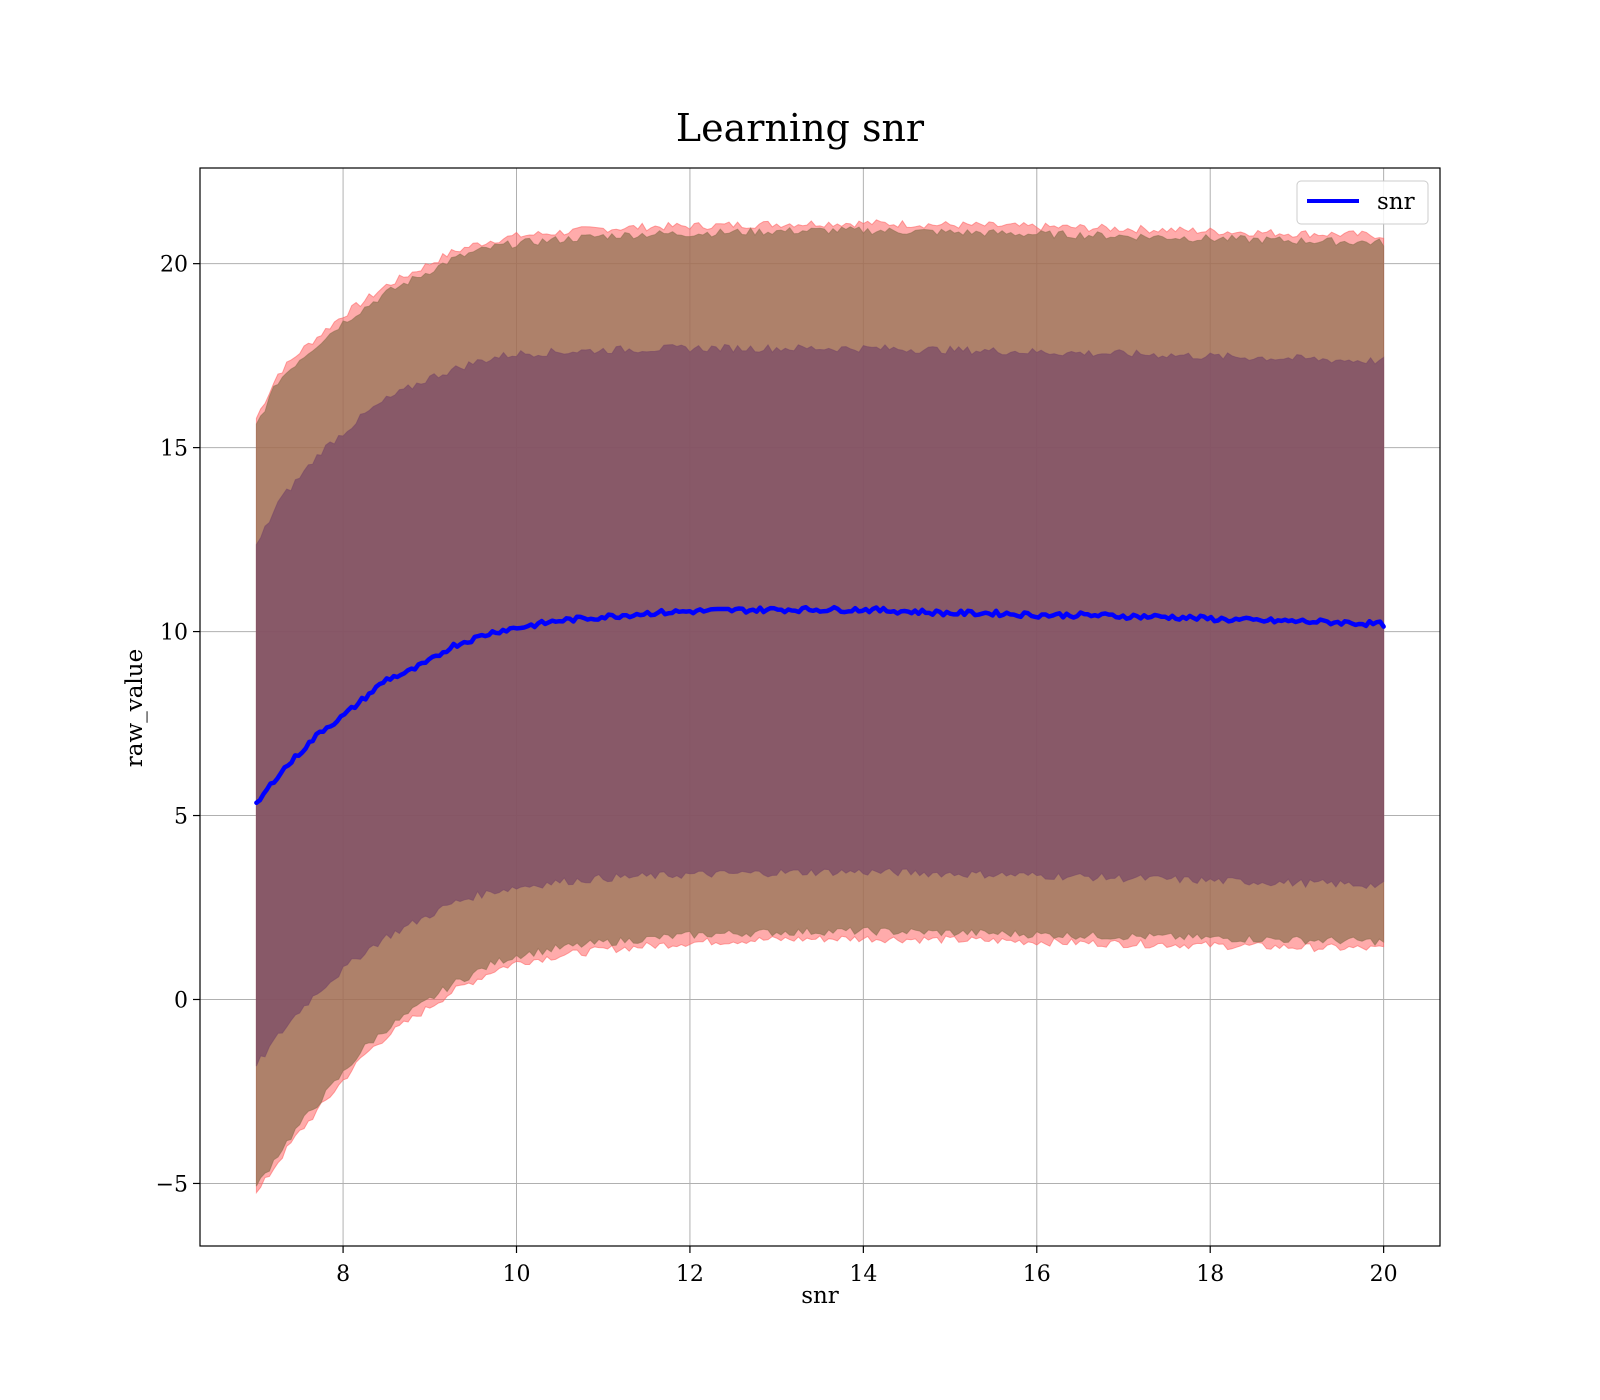 This screenshot has height=1400, width=1600. I want to click on x-tick-label: 14, so click(863, 1274).